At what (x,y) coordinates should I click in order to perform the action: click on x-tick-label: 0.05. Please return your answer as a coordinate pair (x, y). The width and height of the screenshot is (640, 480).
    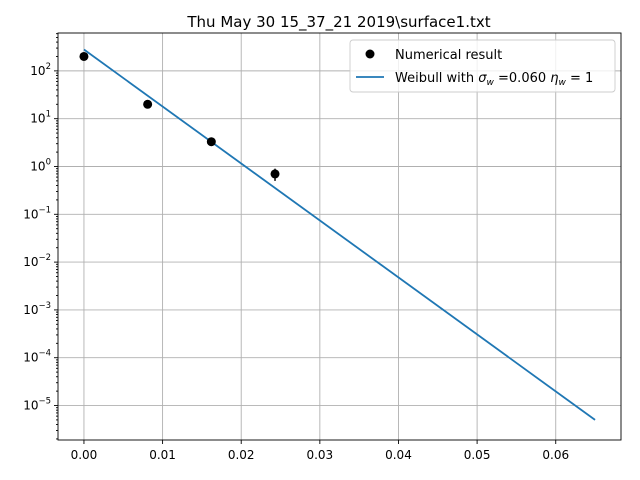
    Looking at the image, I should click on (477, 455).